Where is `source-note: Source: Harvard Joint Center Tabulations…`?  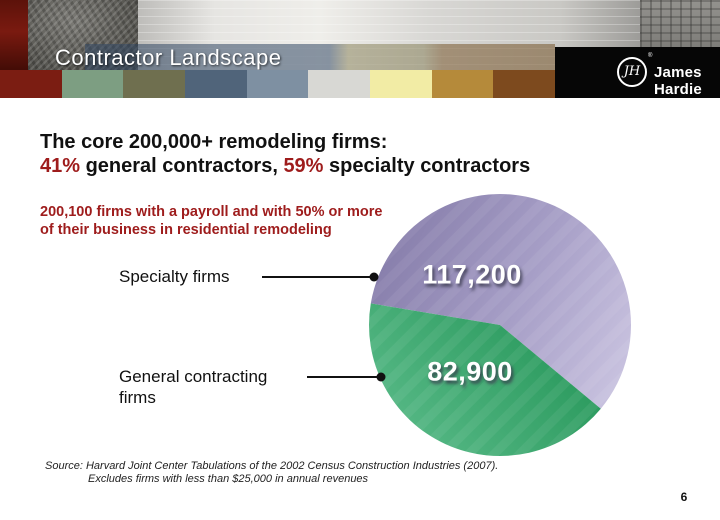
source-note: Source: Harvard Joint Center Tabulations… is located at coordinates (271, 473).